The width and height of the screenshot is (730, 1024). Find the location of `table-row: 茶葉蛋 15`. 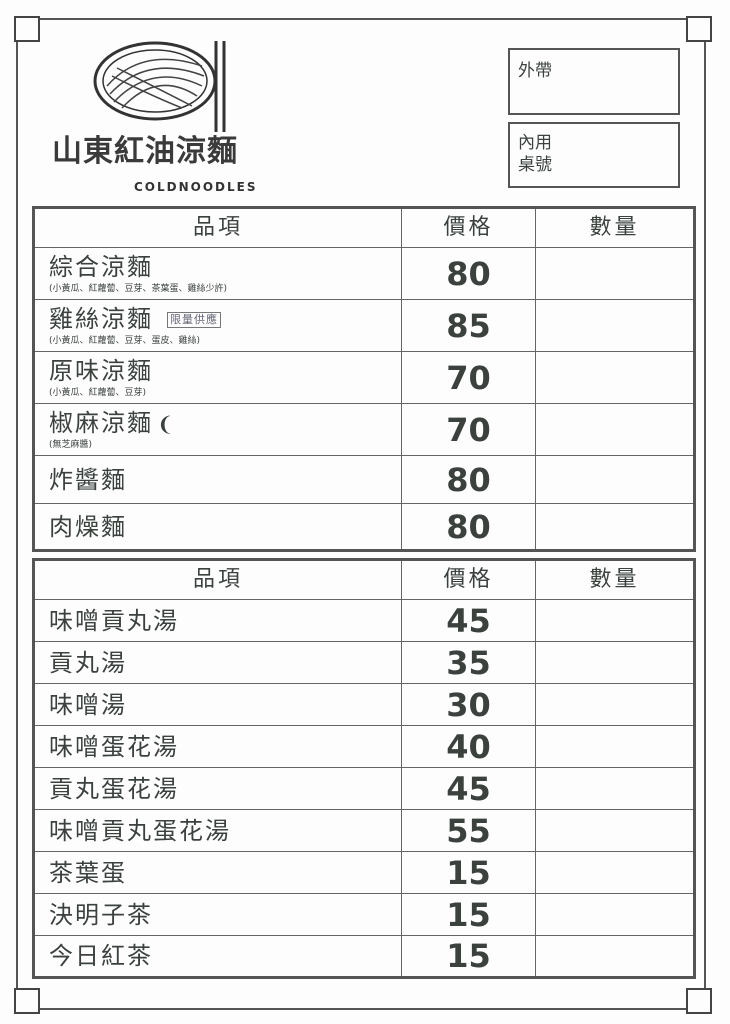

table-row: 茶葉蛋 15 is located at coordinates (364, 872).